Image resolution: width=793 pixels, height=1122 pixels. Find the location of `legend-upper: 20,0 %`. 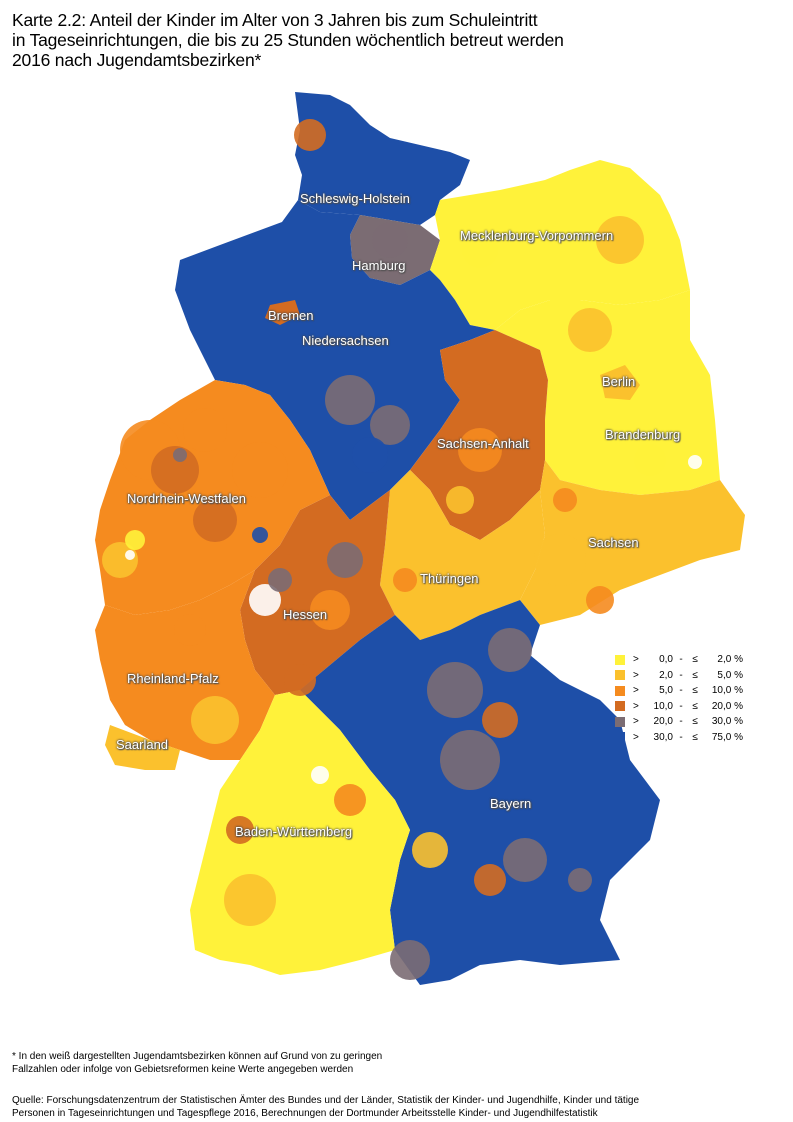

legend-upper: 20,0 % is located at coordinates (727, 706).